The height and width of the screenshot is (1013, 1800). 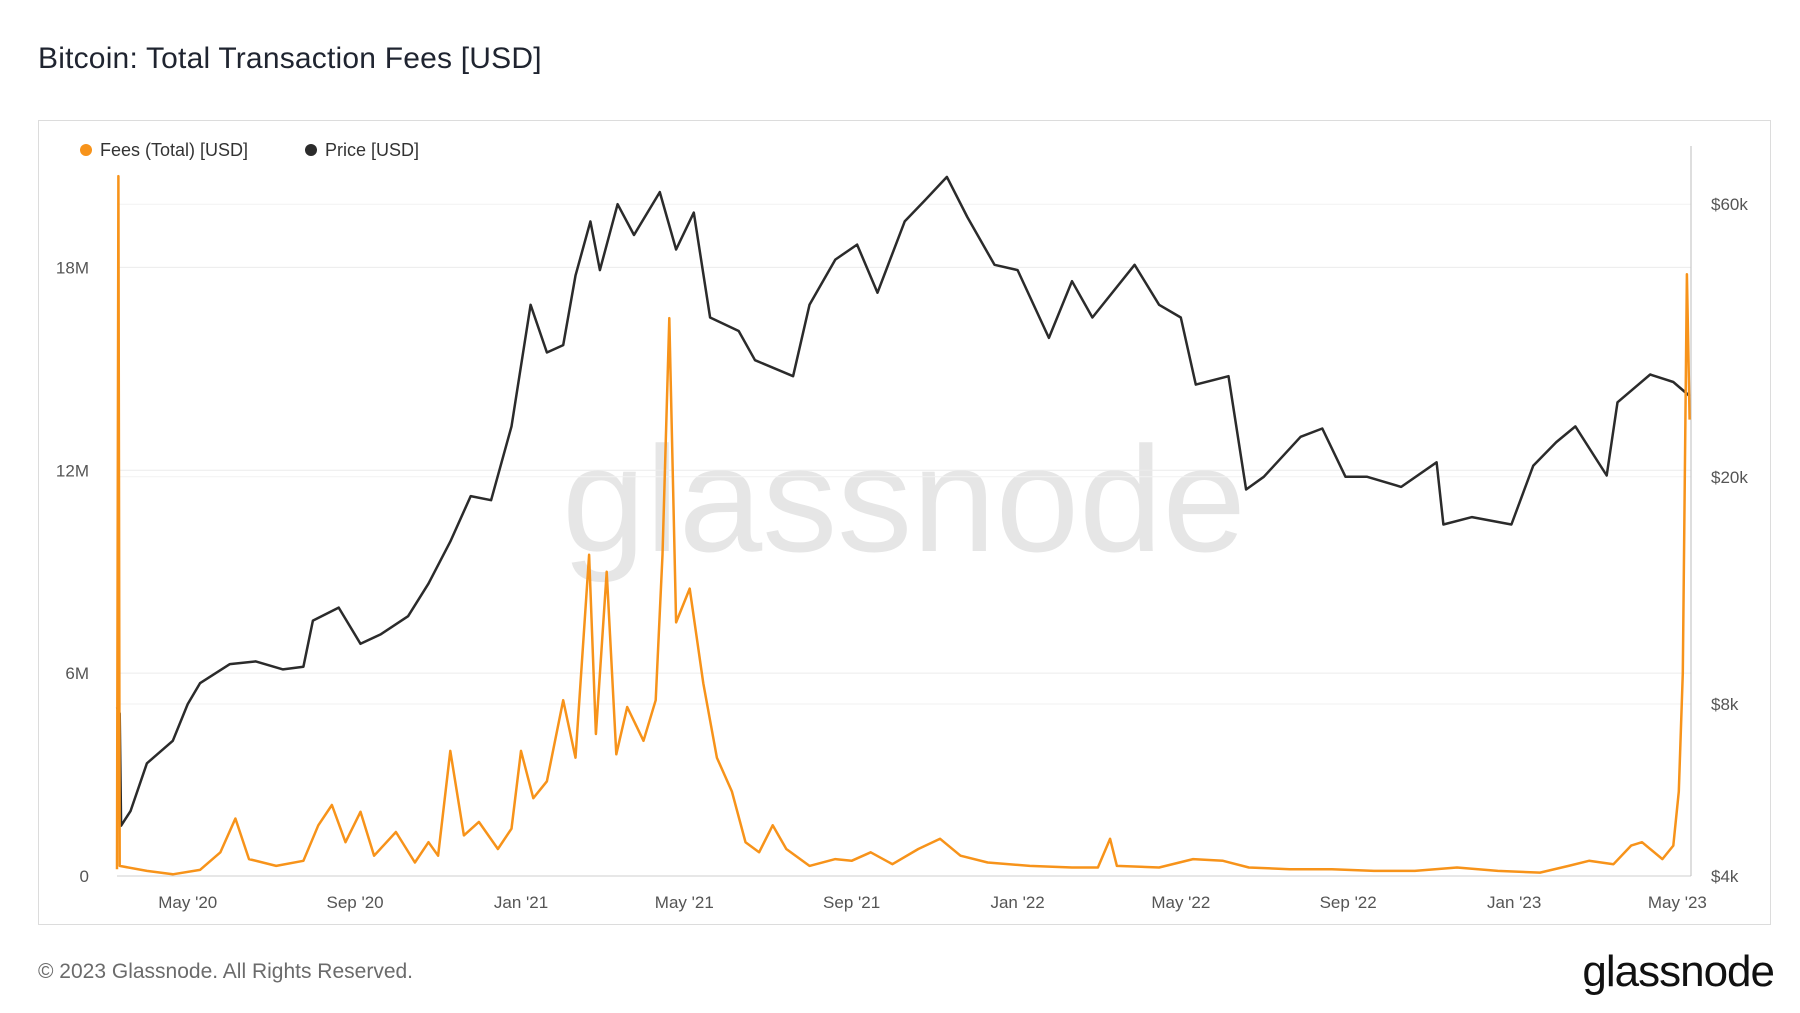 I want to click on glassnode-logo: glassnode, so click(x=1678, y=971).